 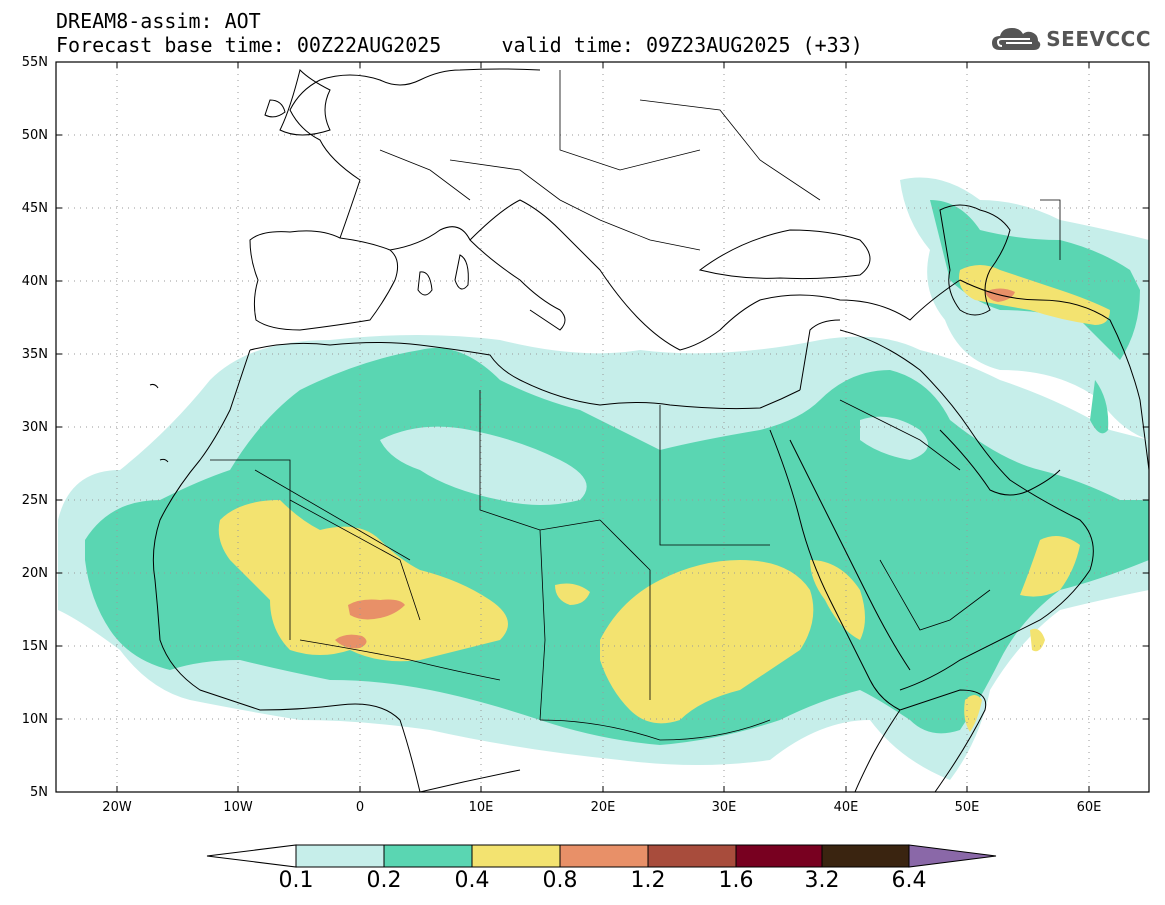 I want to click on lat-label: 35N, so click(x=34, y=354).